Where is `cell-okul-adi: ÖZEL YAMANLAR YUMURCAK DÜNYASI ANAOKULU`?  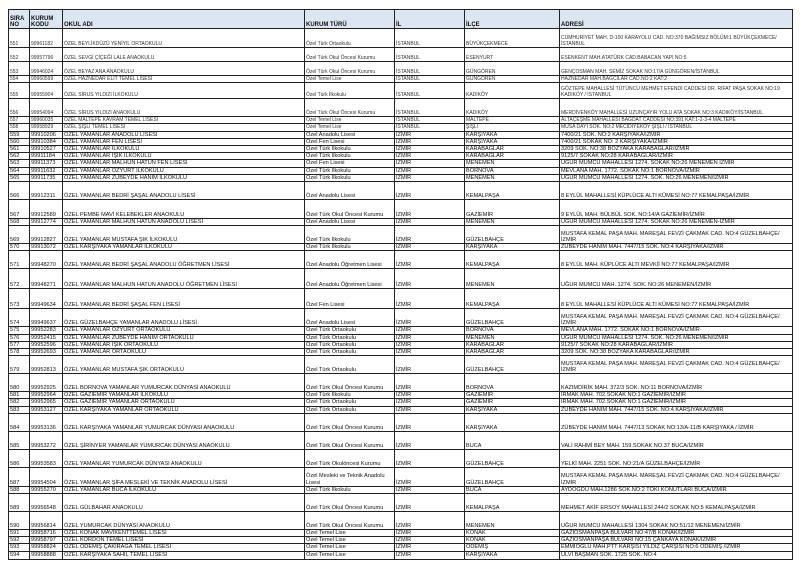 cell-okul-adi: ÖZEL YAMANLAR YUMURCAK DÜNYASI ANAOKULU is located at coordinates (183, 458).